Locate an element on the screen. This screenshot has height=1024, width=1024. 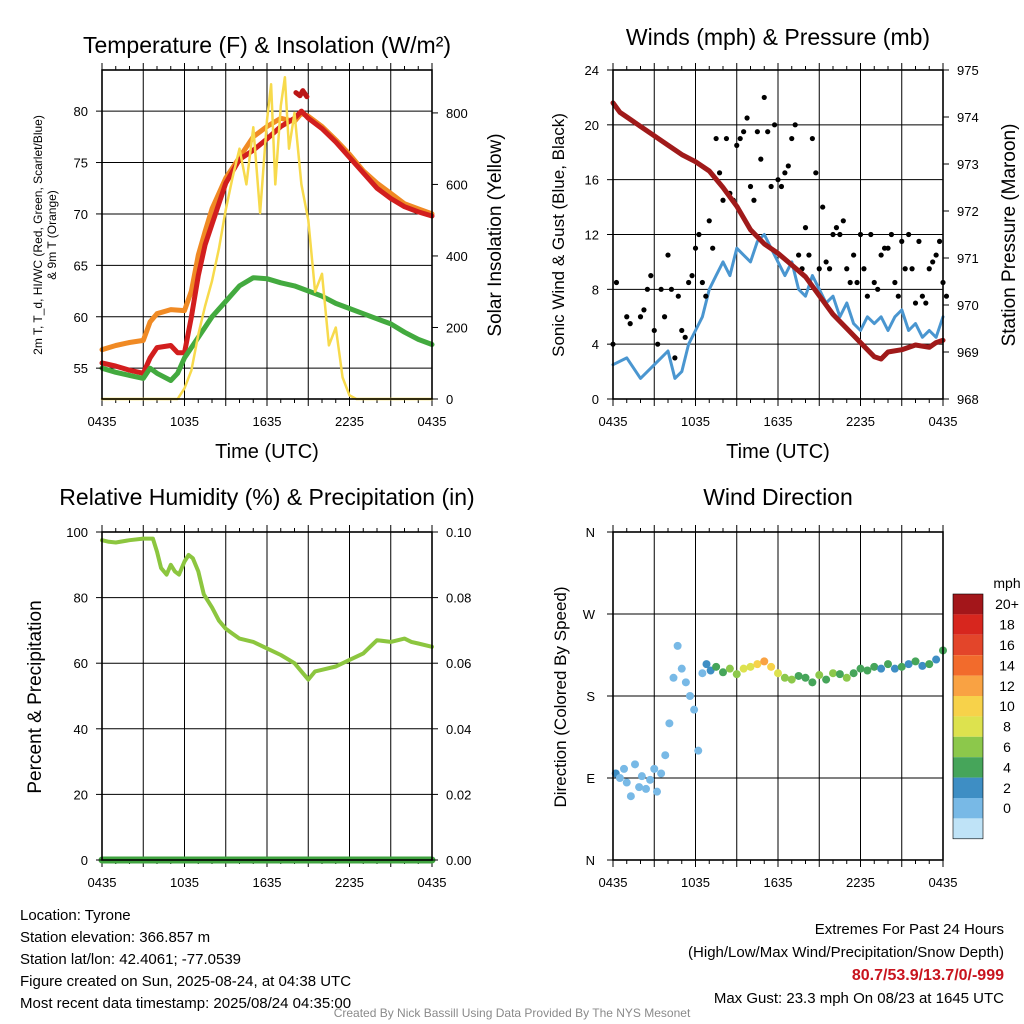
extremes-values: 80.7/53.9/13.7/0/-999 is located at coordinates (927, 975).